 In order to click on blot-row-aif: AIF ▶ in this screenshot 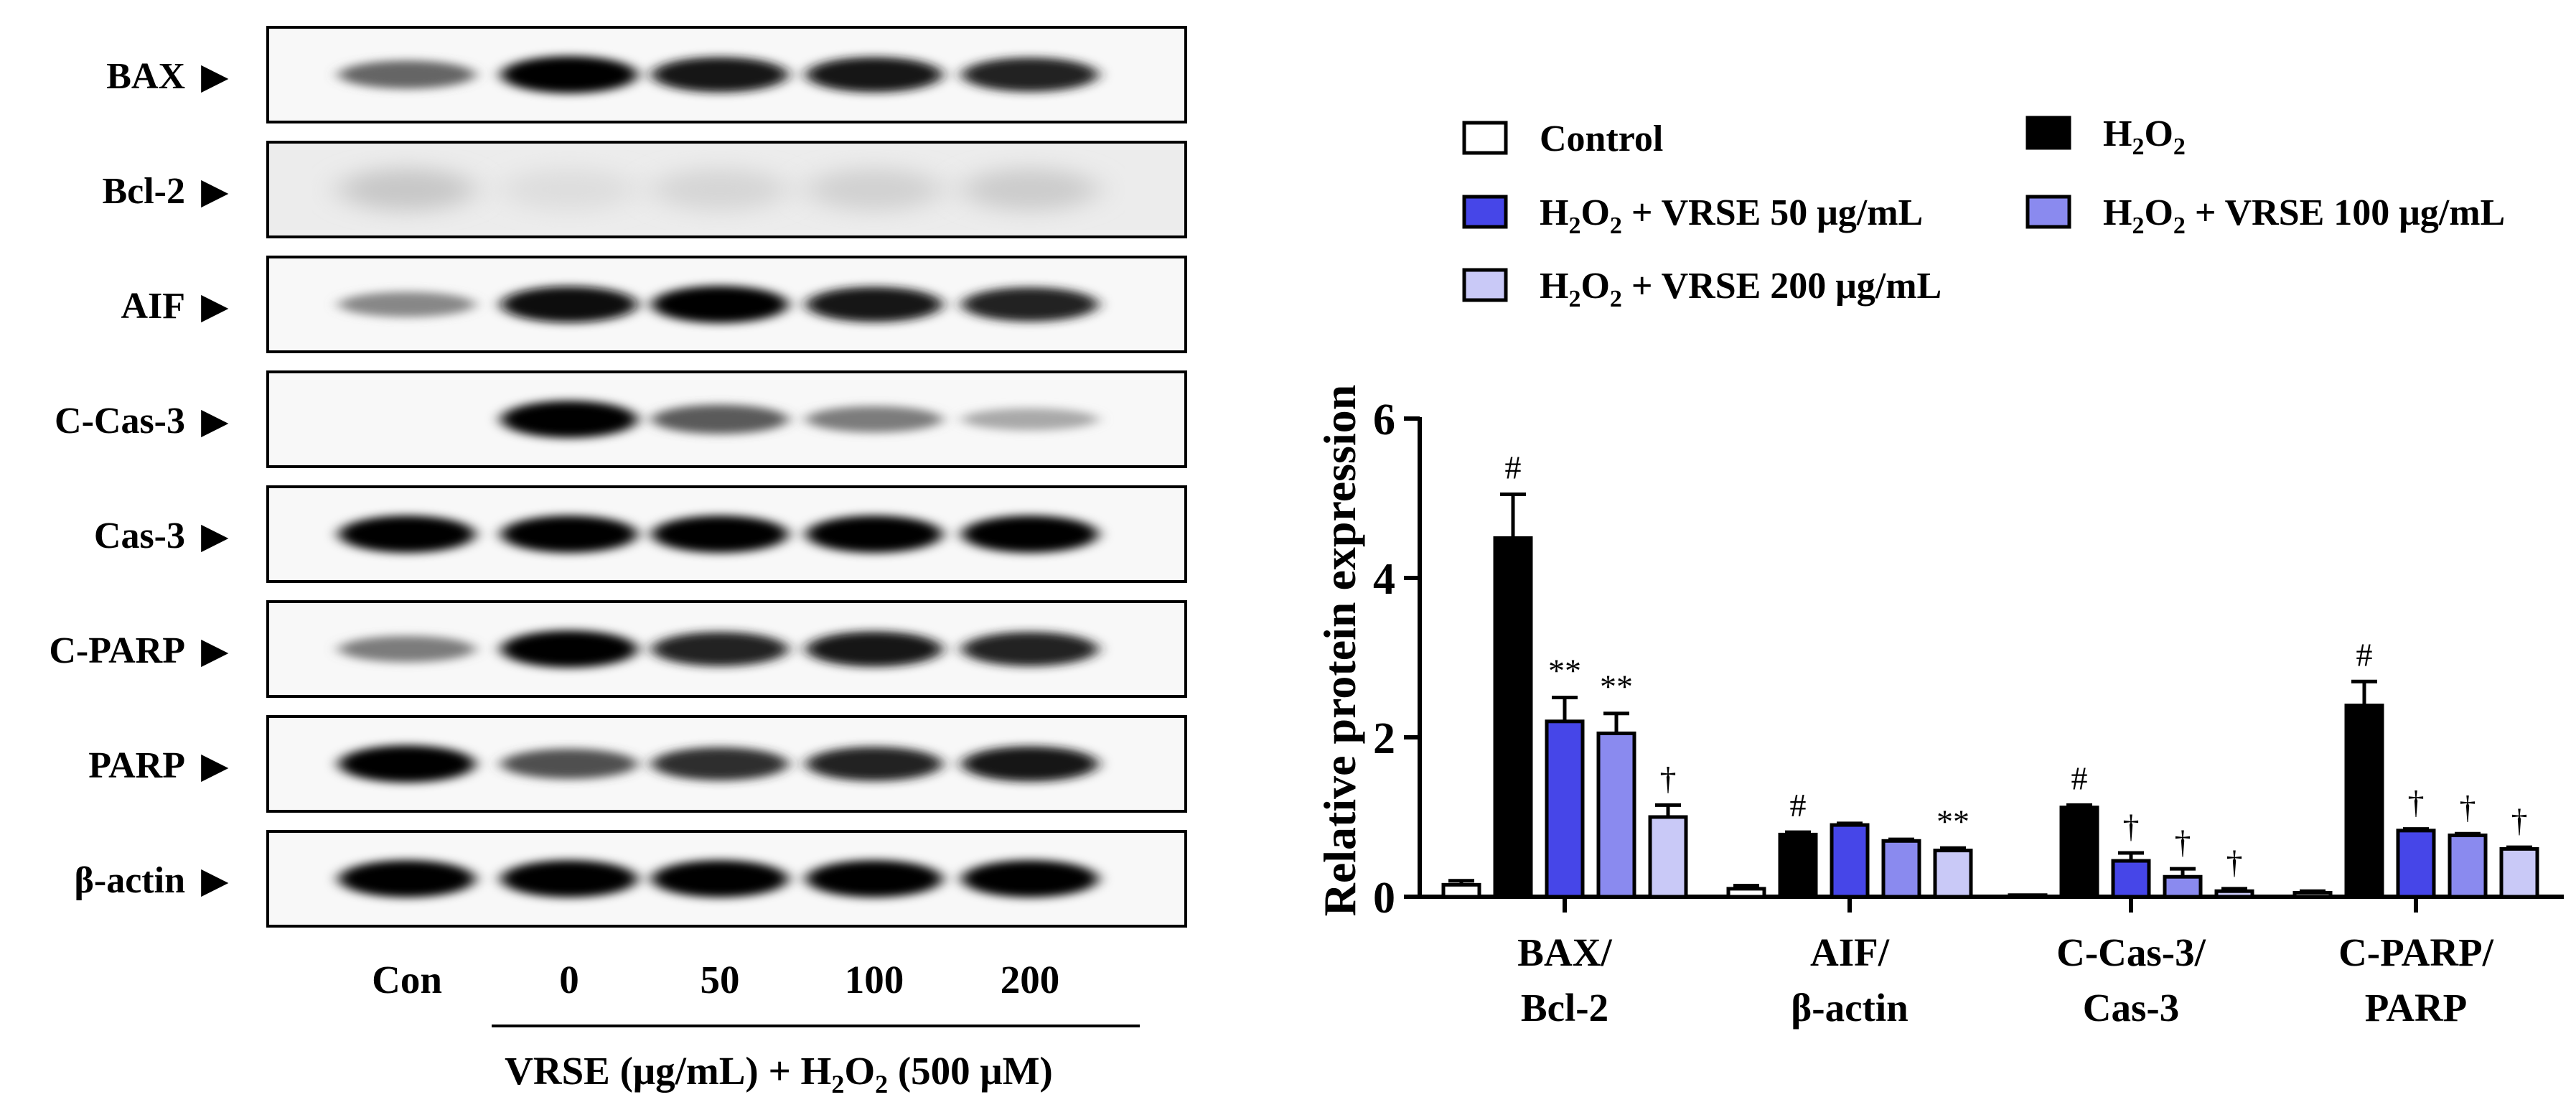, I will do `click(654, 304)`.